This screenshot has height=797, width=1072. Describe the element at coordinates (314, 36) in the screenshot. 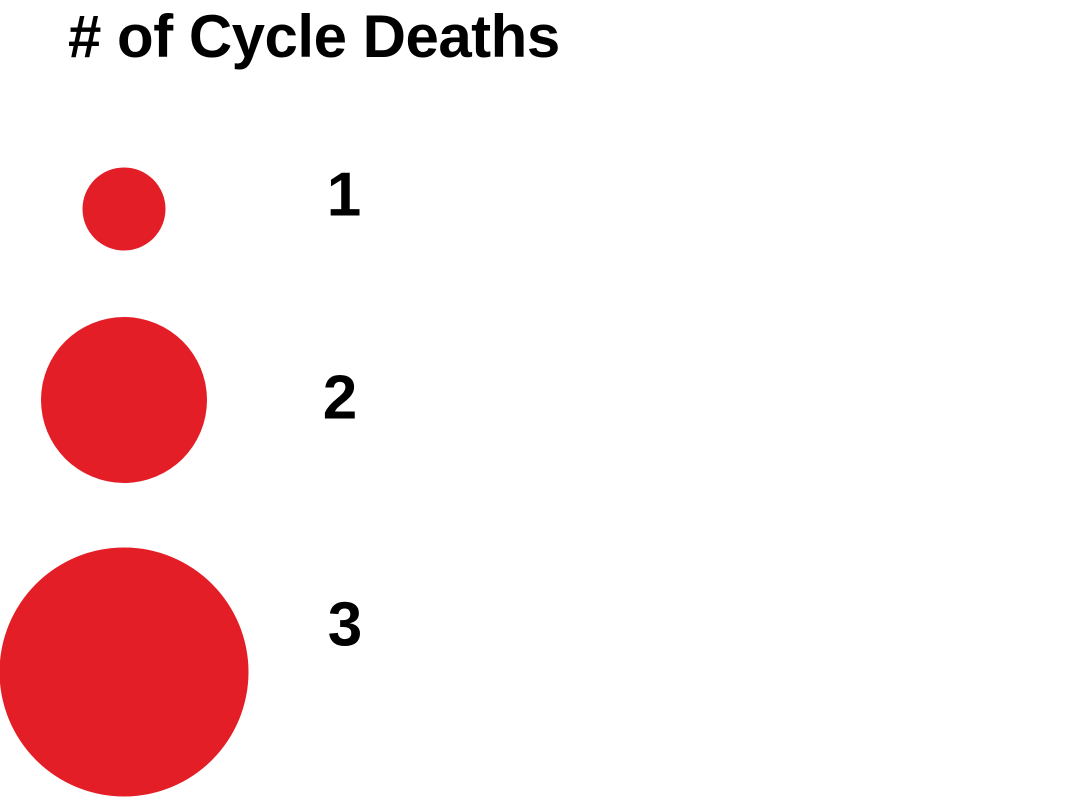

I see `legend-title: # of Cycle Deaths` at that location.